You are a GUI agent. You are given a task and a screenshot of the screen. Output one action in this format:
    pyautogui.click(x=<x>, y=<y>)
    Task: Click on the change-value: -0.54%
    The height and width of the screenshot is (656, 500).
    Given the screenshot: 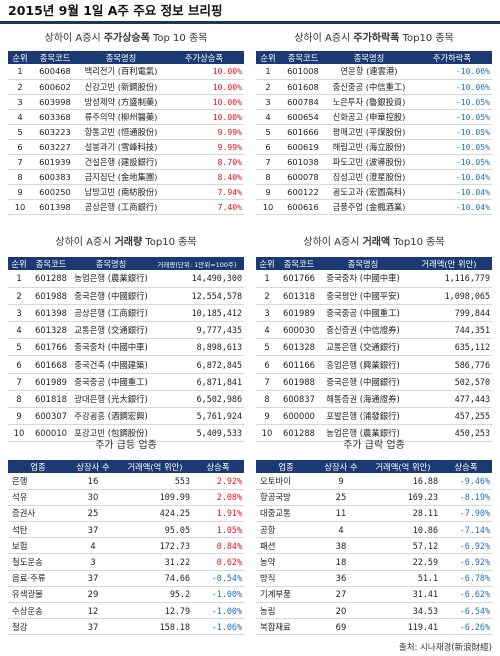 What is the action you would take?
    pyautogui.click(x=218, y=578)
    